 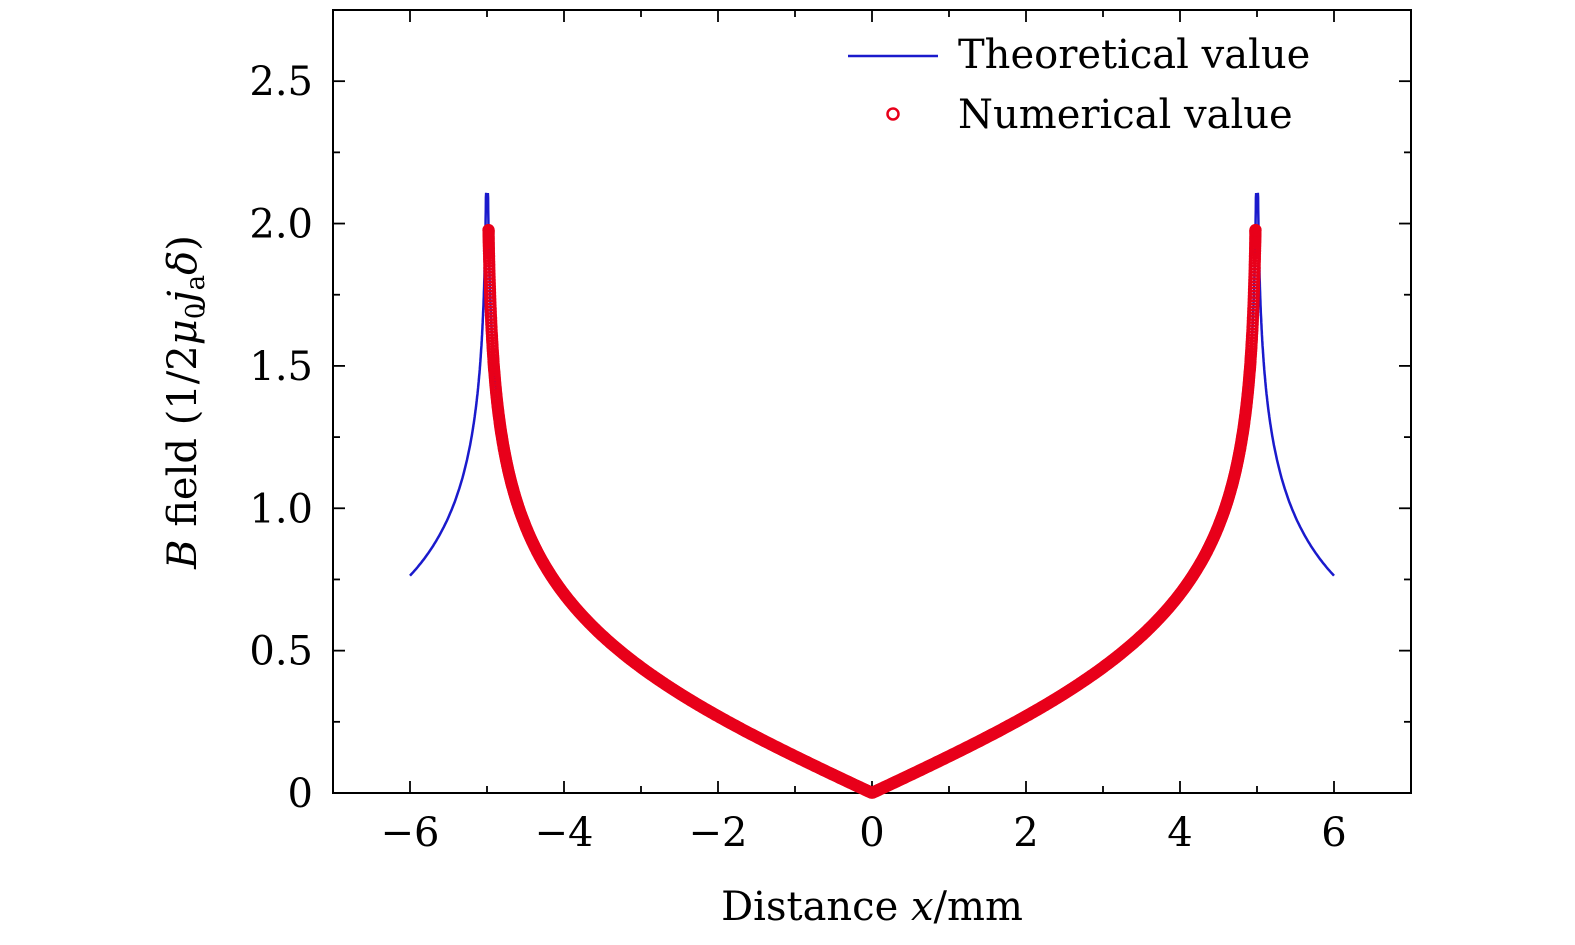 What do you see at coordinates (1333, 833) in the screenshot?
I see `x-tick-label: 6` at bounding box center [1333, 833].